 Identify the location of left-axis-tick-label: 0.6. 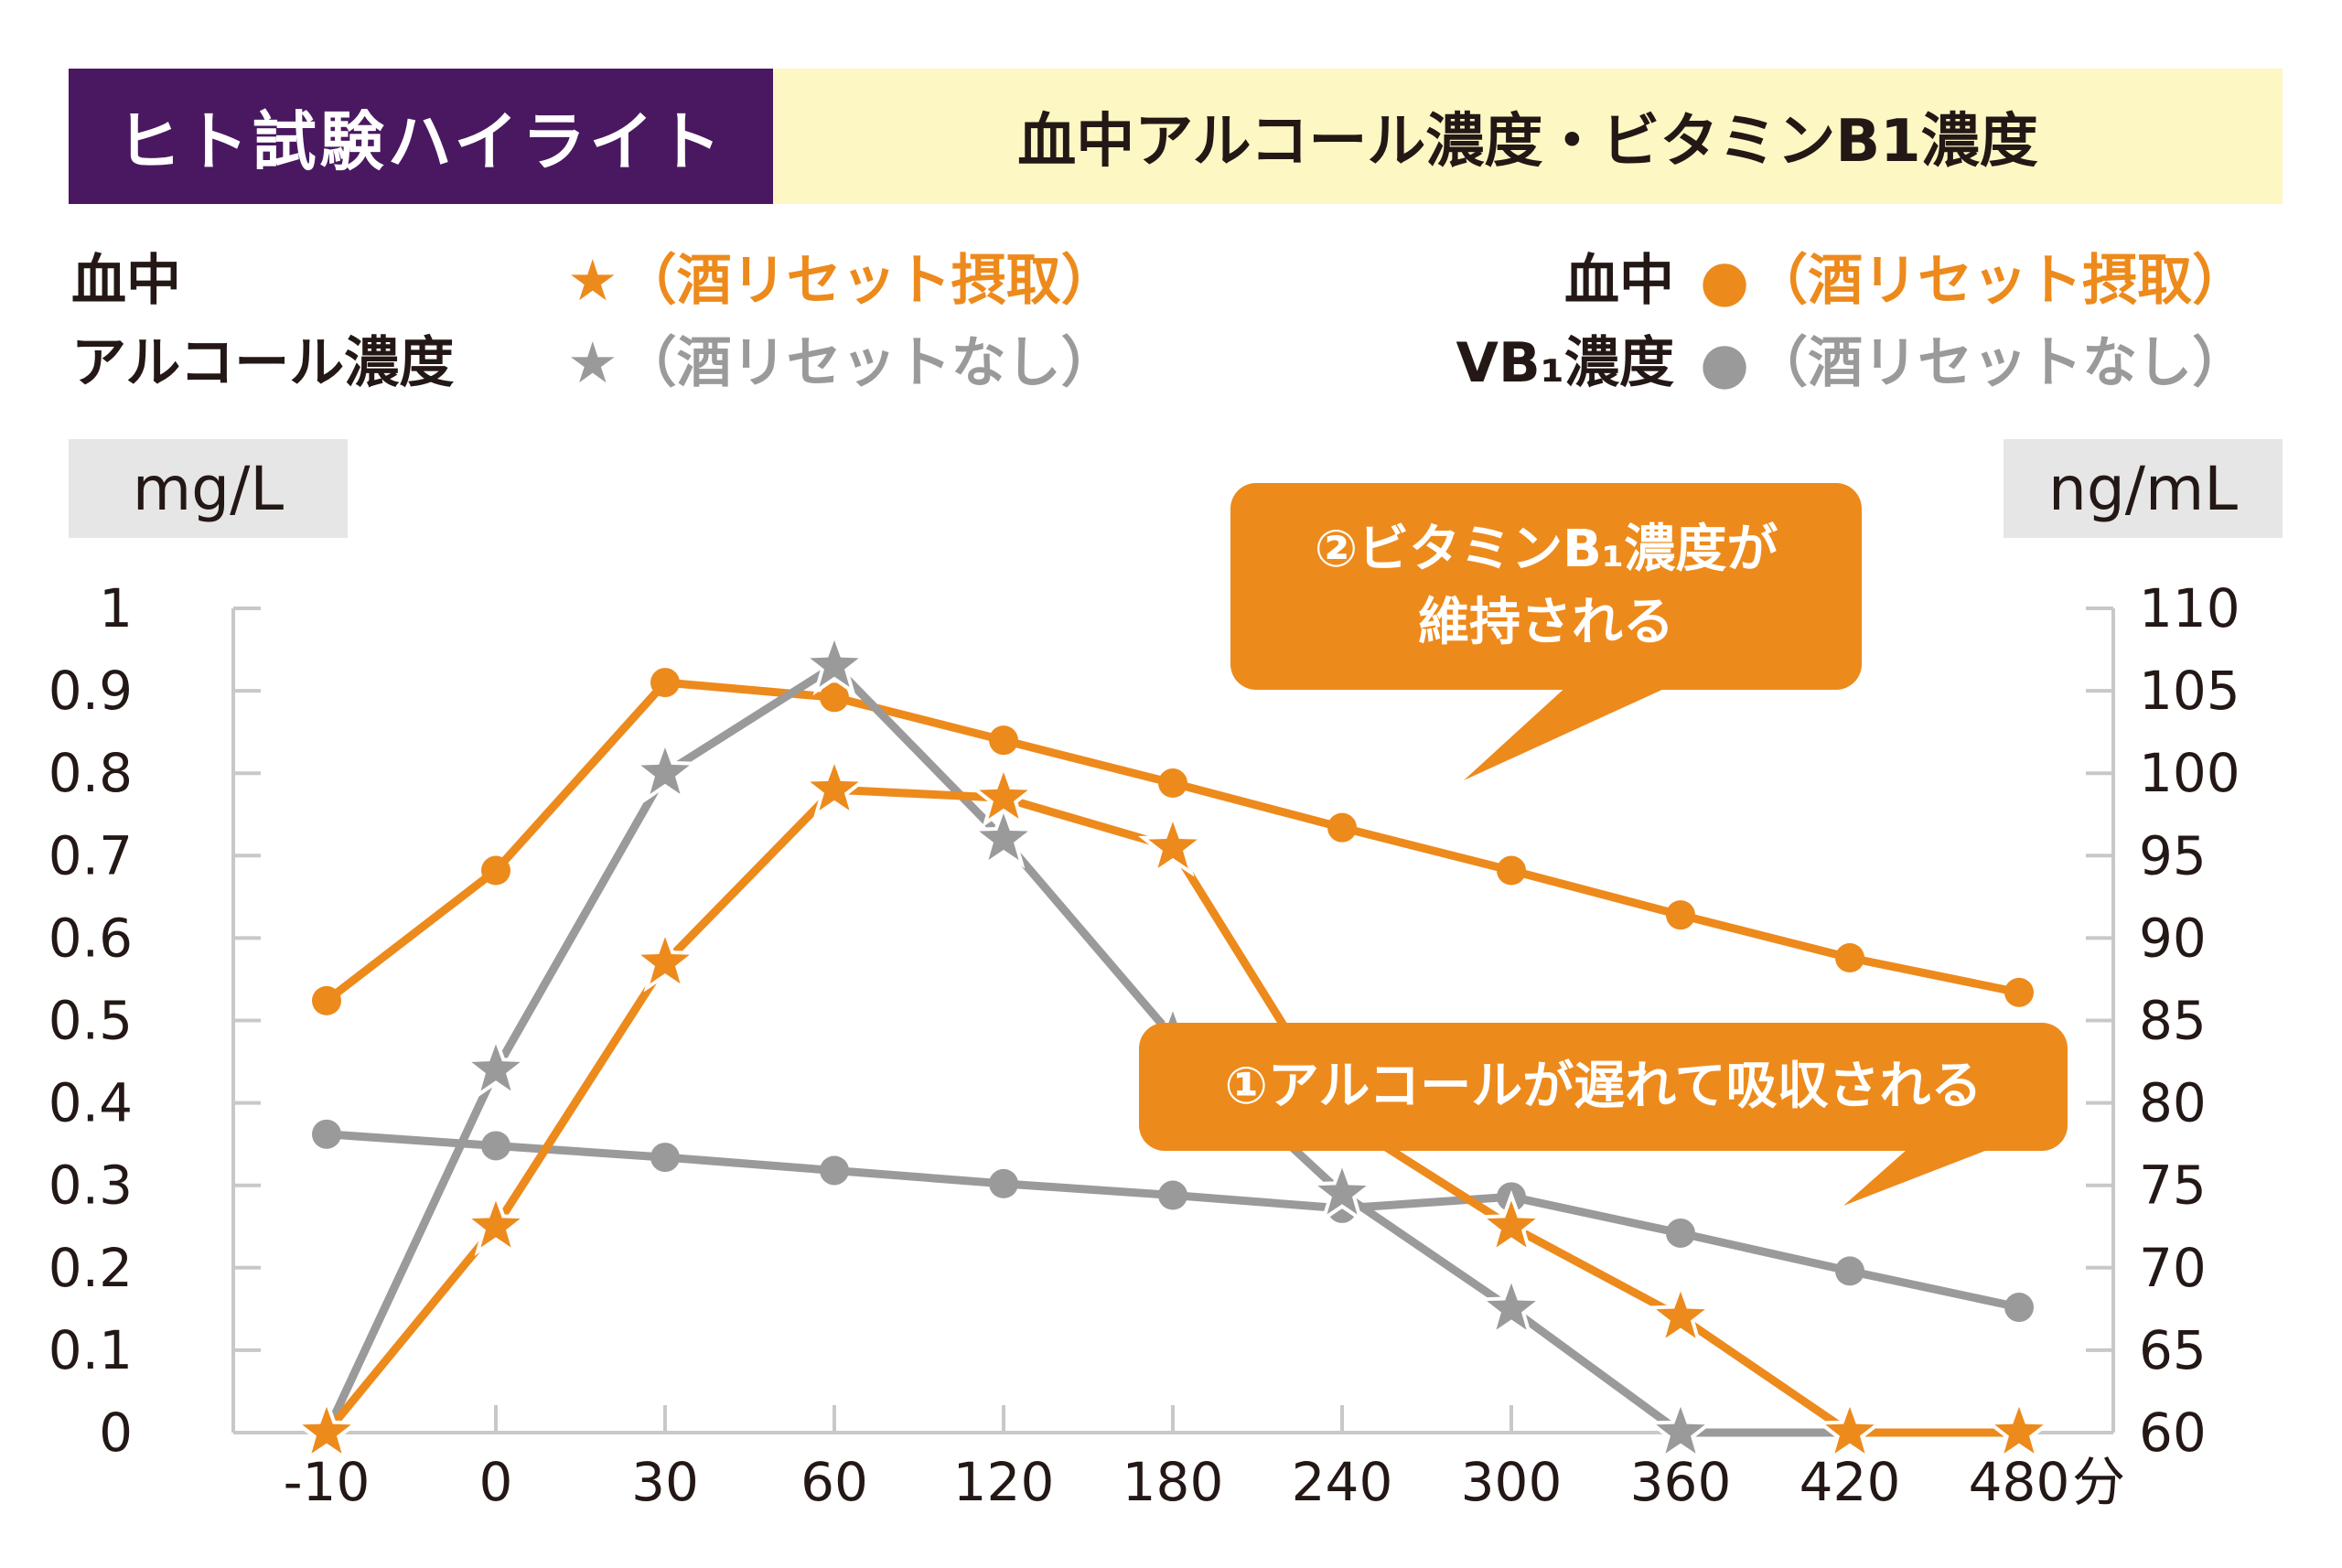
(90, 938).